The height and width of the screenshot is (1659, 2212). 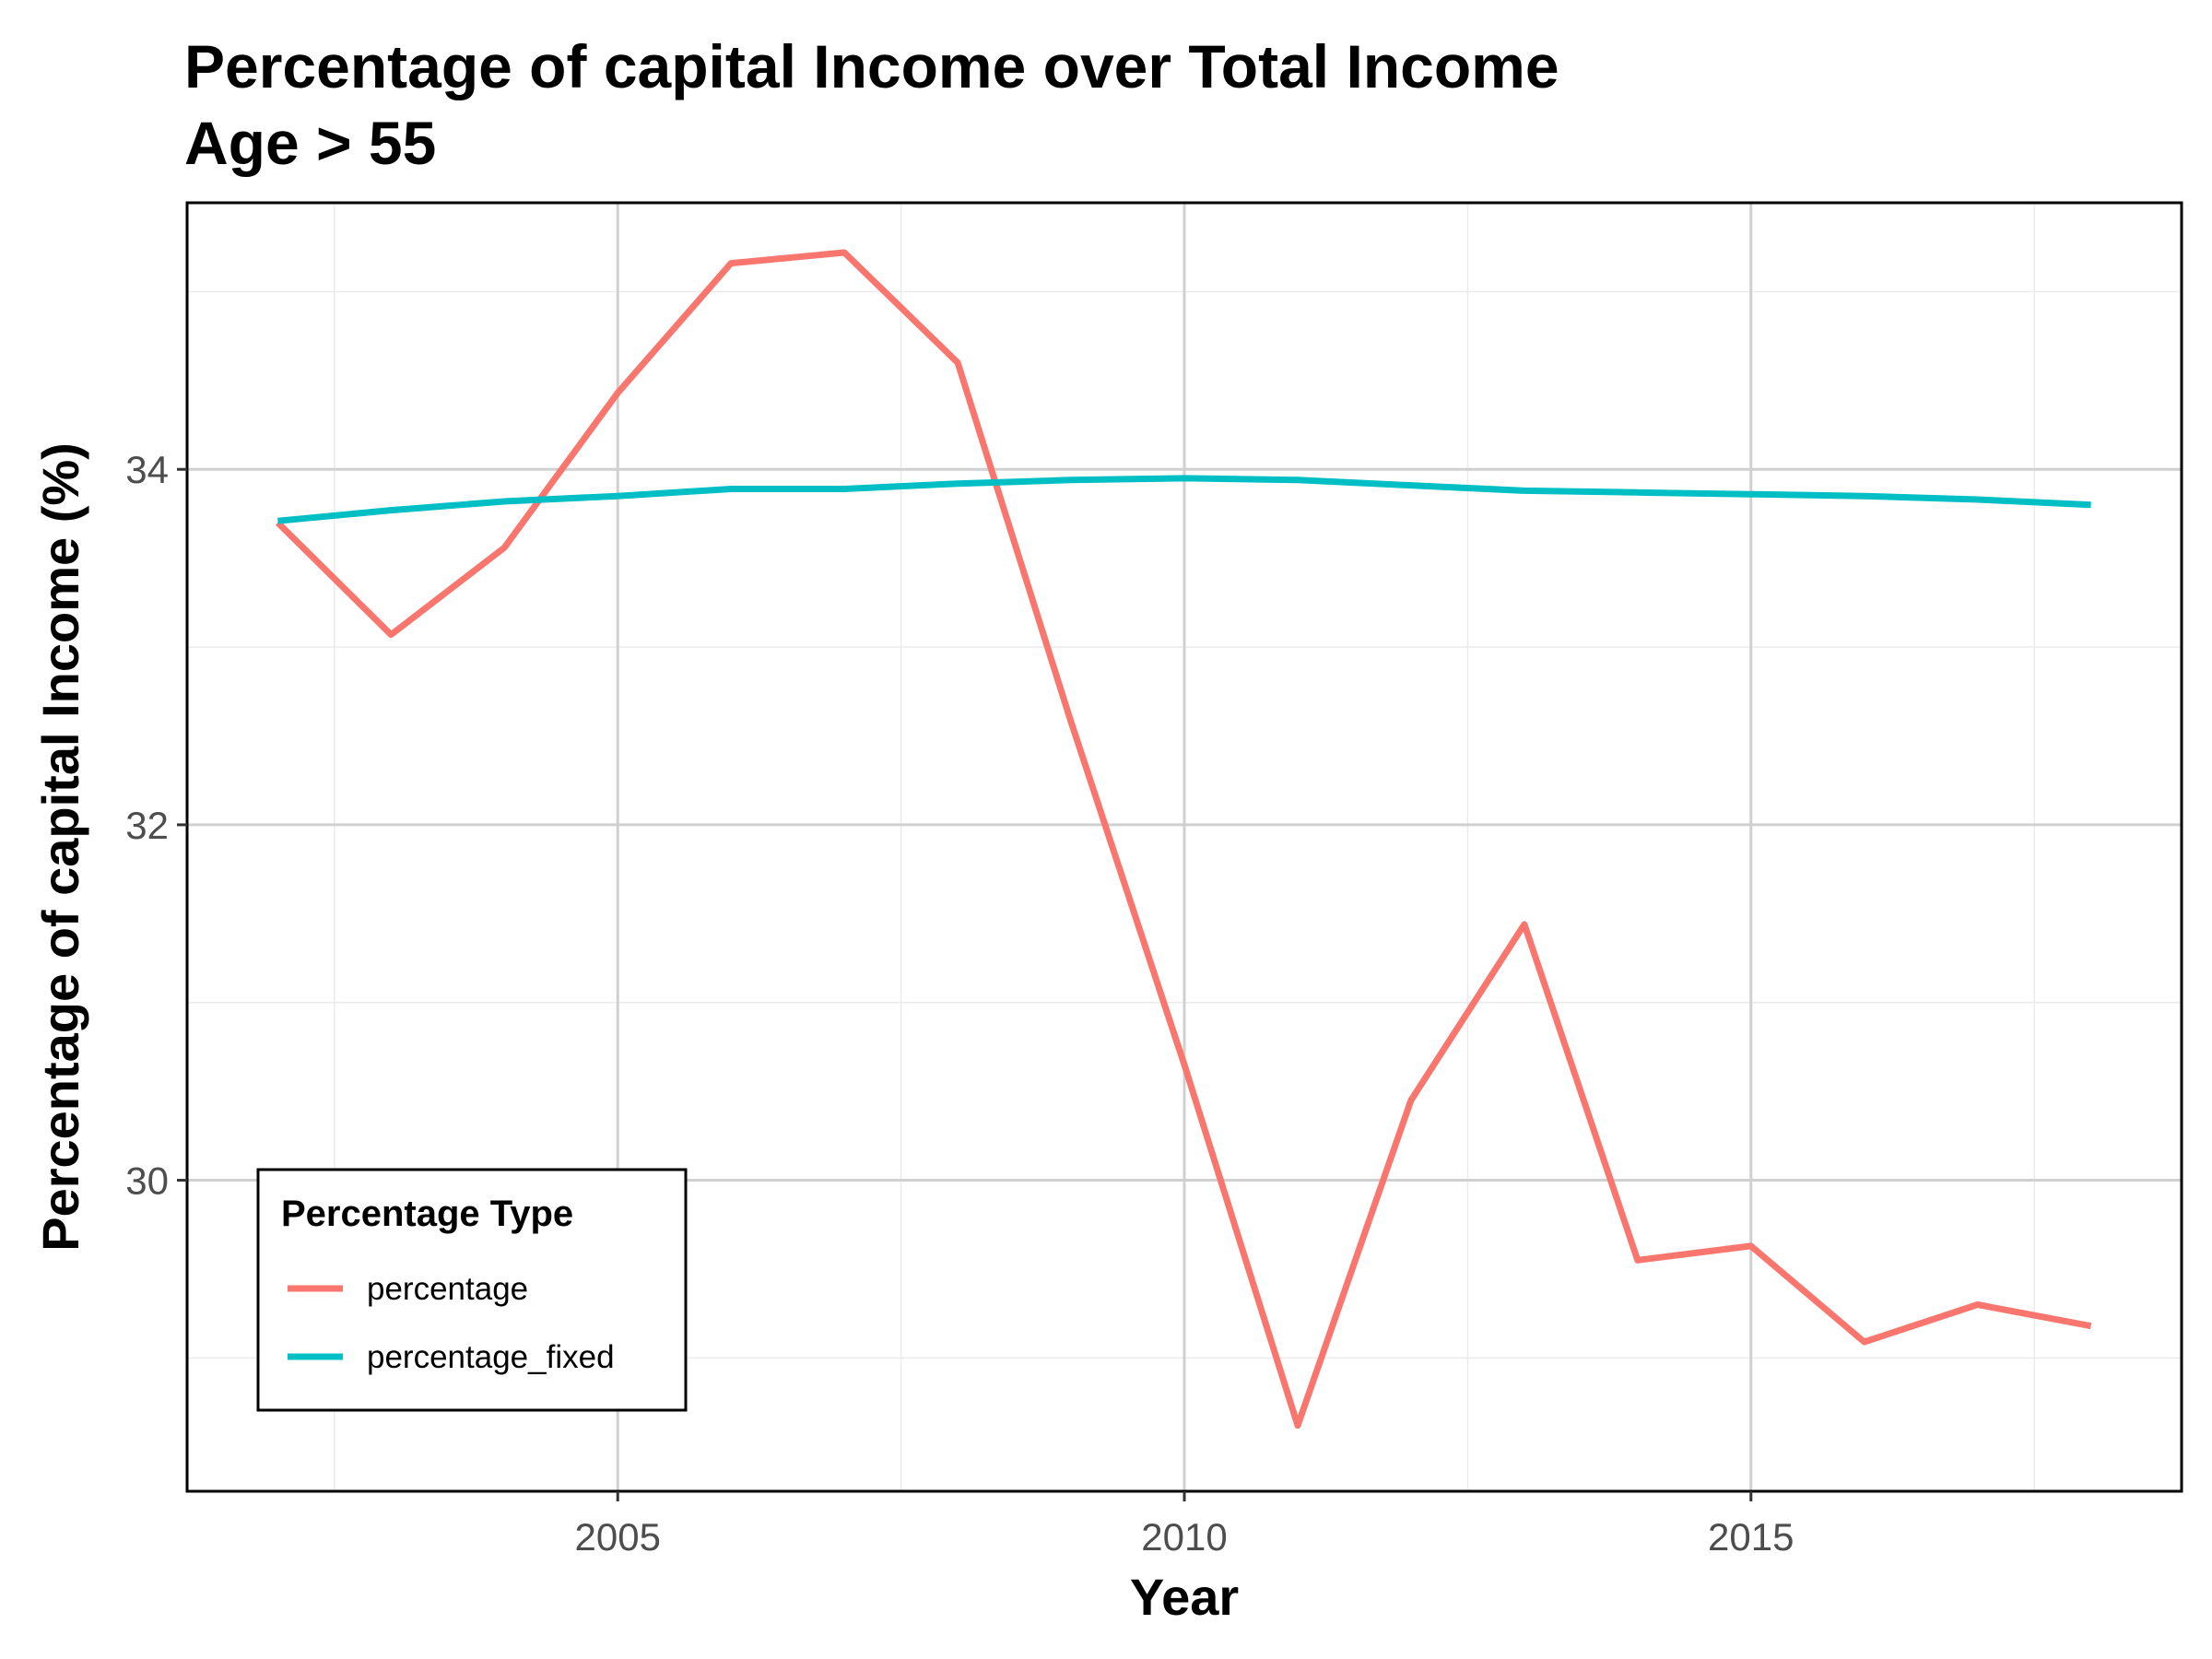 What do you see at coordinates (491, 1357) in the screenshot?
I see `legend-label-percentage_fixed: percentage_fixed` at bounding box center [491, 1357].